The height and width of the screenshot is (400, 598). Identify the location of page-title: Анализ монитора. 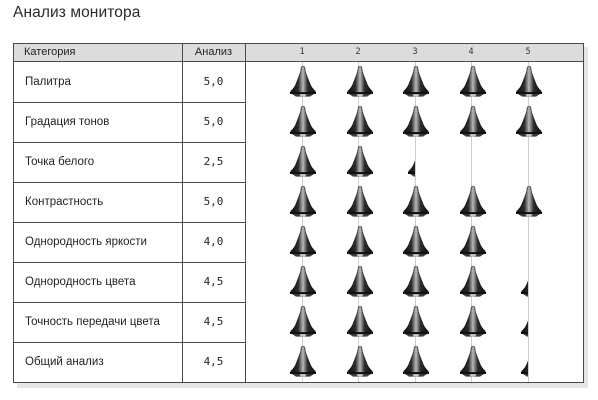
(77, 12).